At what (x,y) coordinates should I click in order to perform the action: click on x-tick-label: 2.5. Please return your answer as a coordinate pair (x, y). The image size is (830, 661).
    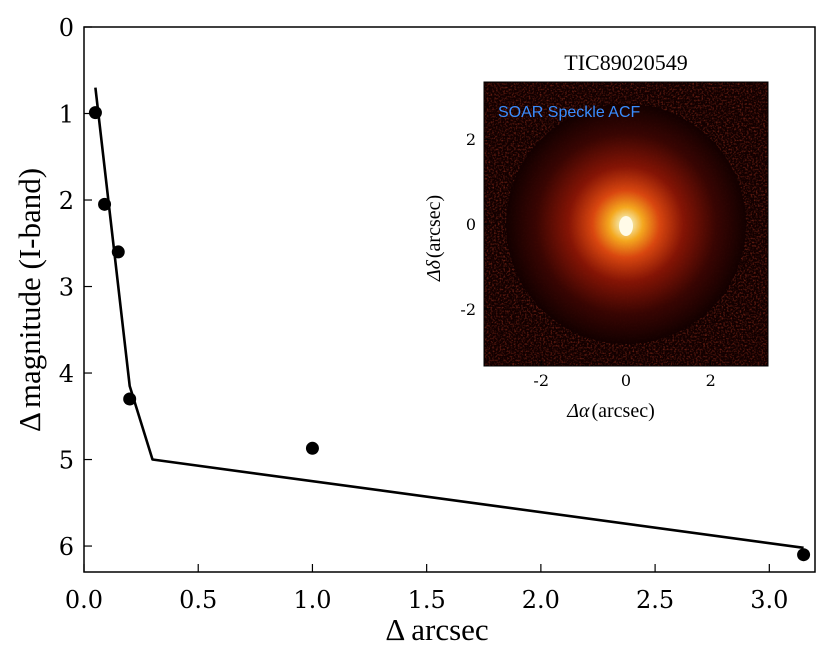
    Looking at the image, I should click on (655, 600).